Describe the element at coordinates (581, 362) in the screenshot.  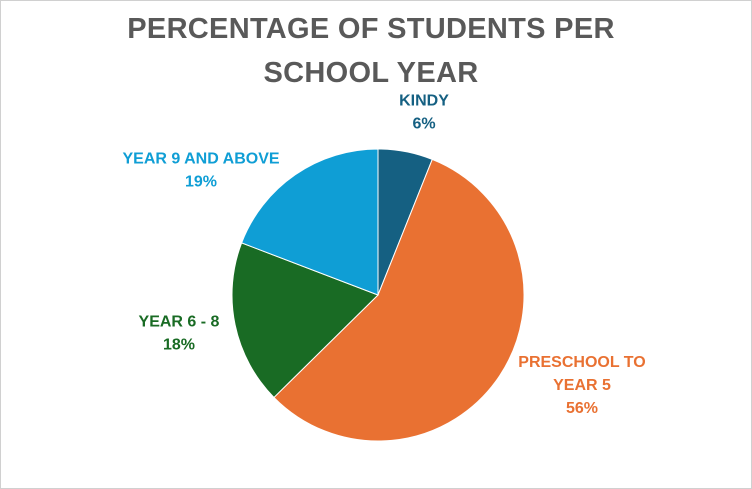
I see `slice-category-label: PRESCHOOL TO` at that location.